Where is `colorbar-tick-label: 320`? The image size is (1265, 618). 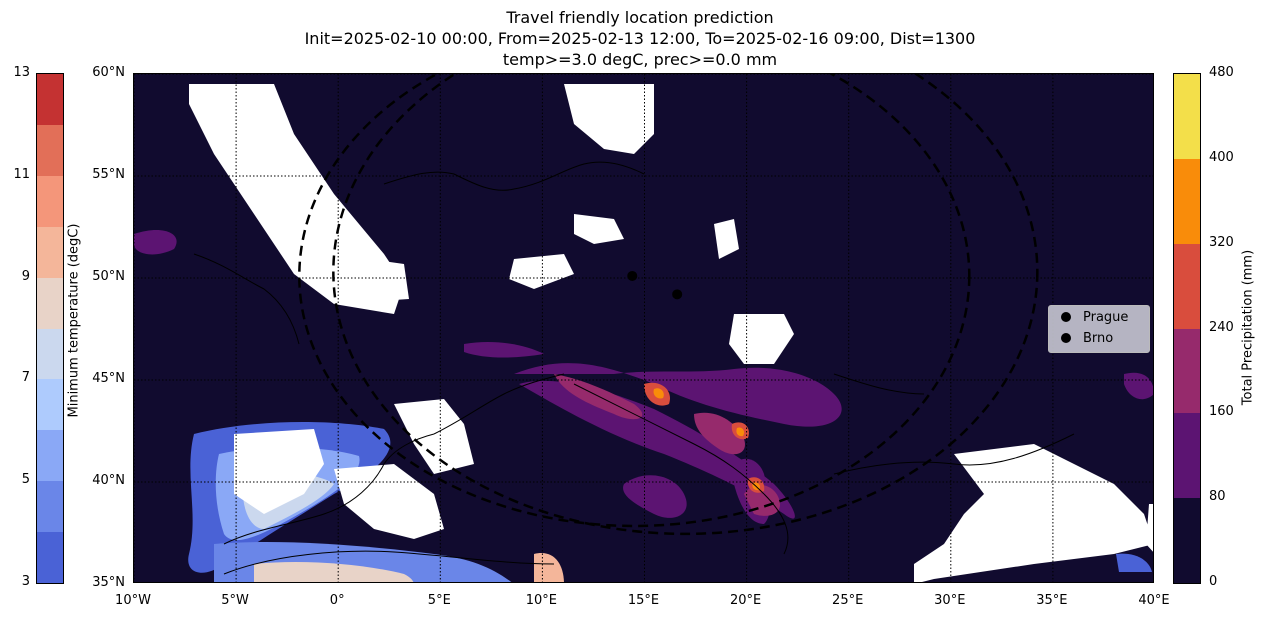
colorbar-tick-label: 320 is located at coordinates (1221, 242).